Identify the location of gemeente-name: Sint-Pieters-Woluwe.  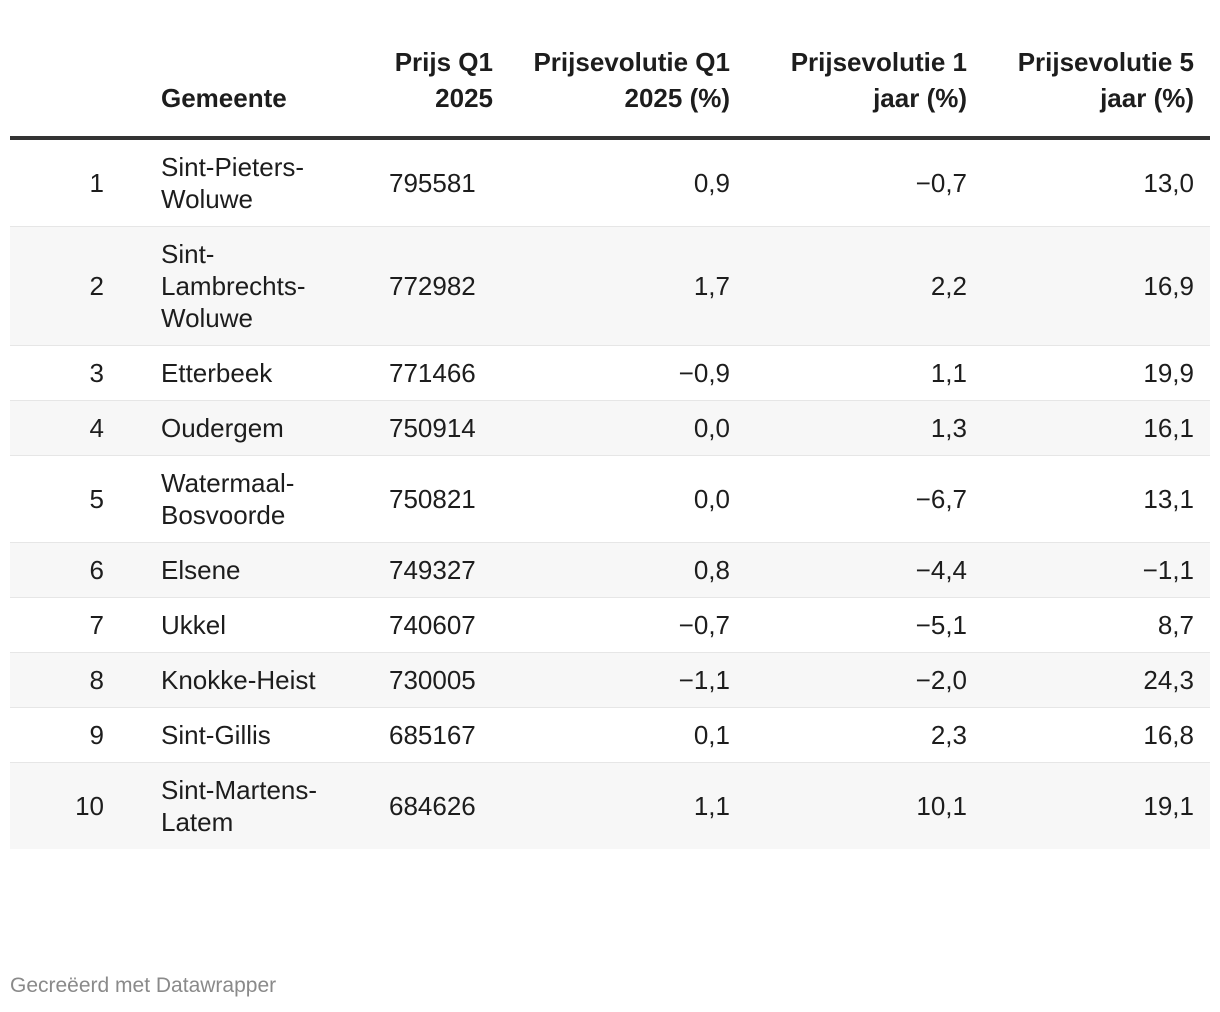
(233, 183).